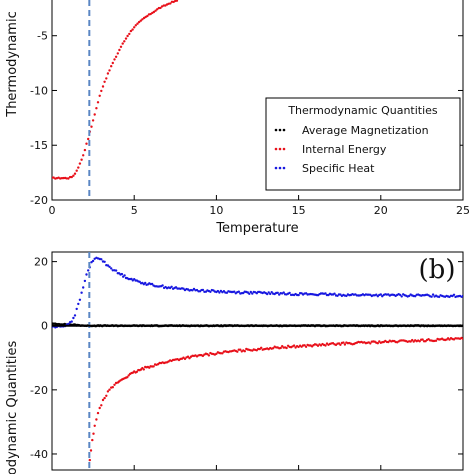  Describe the element at coordinates (437, 270) in the screenshot. I see `panel-label: (b)` at that location.